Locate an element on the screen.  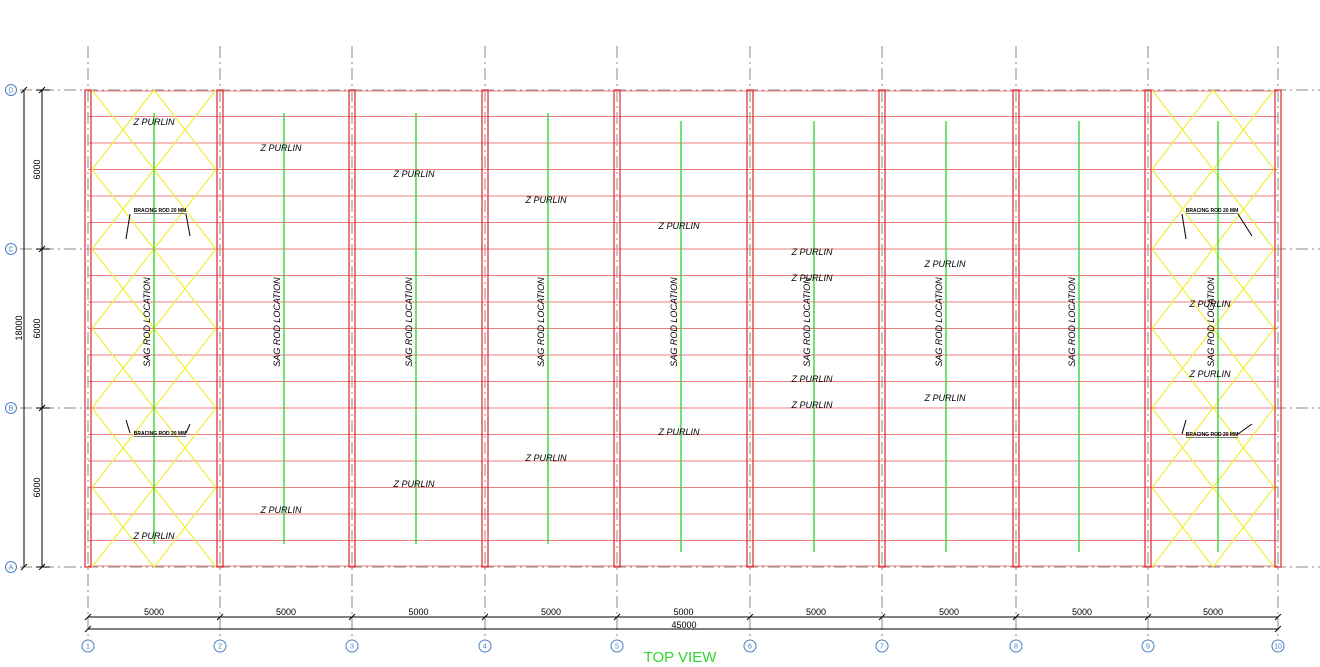
grid-bubble-col-label: 8 is located at coordinates (1016, 647).